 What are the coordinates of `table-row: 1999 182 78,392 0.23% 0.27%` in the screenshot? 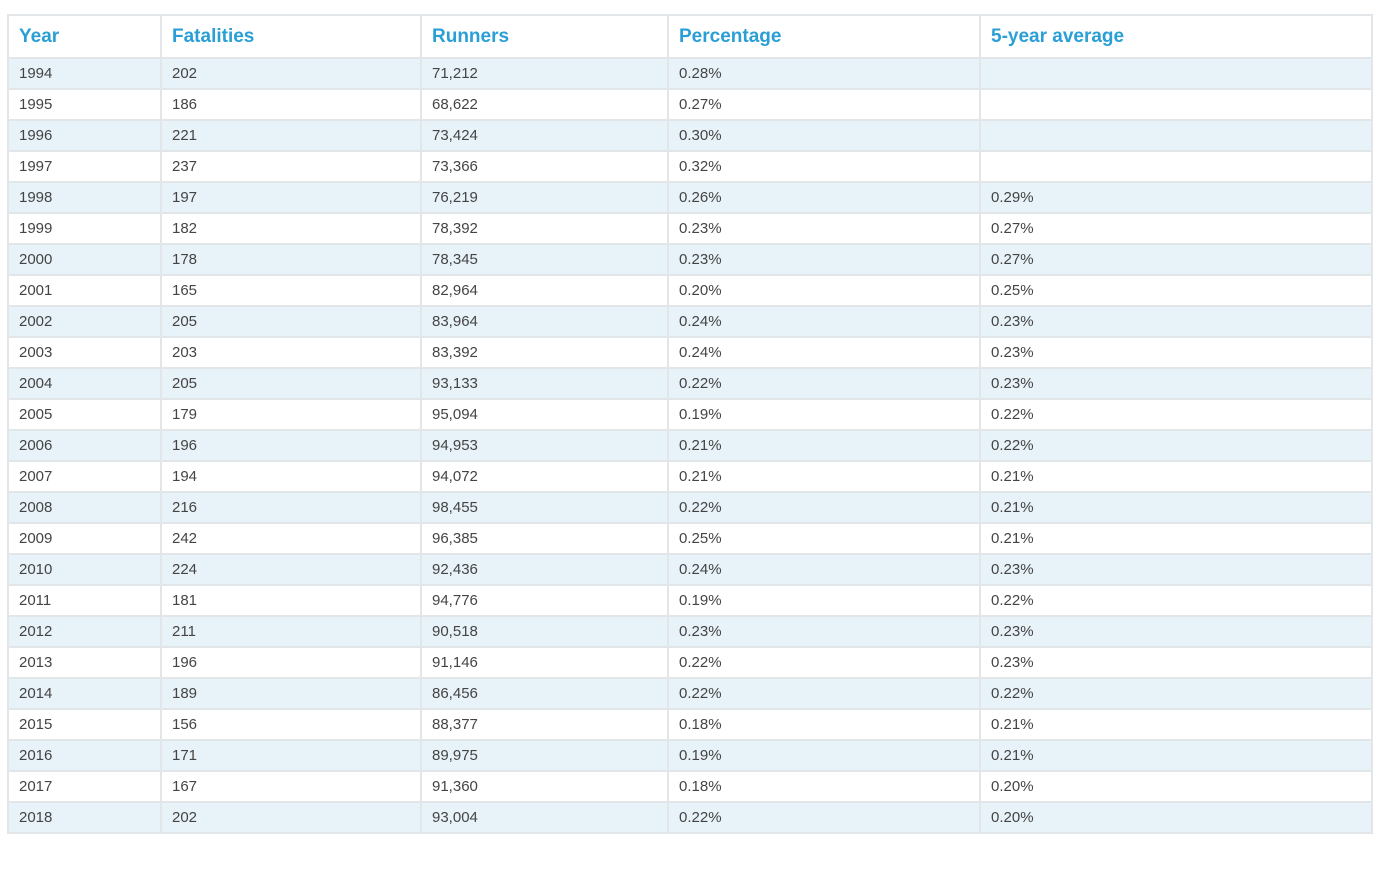 It's located at (690, 228).